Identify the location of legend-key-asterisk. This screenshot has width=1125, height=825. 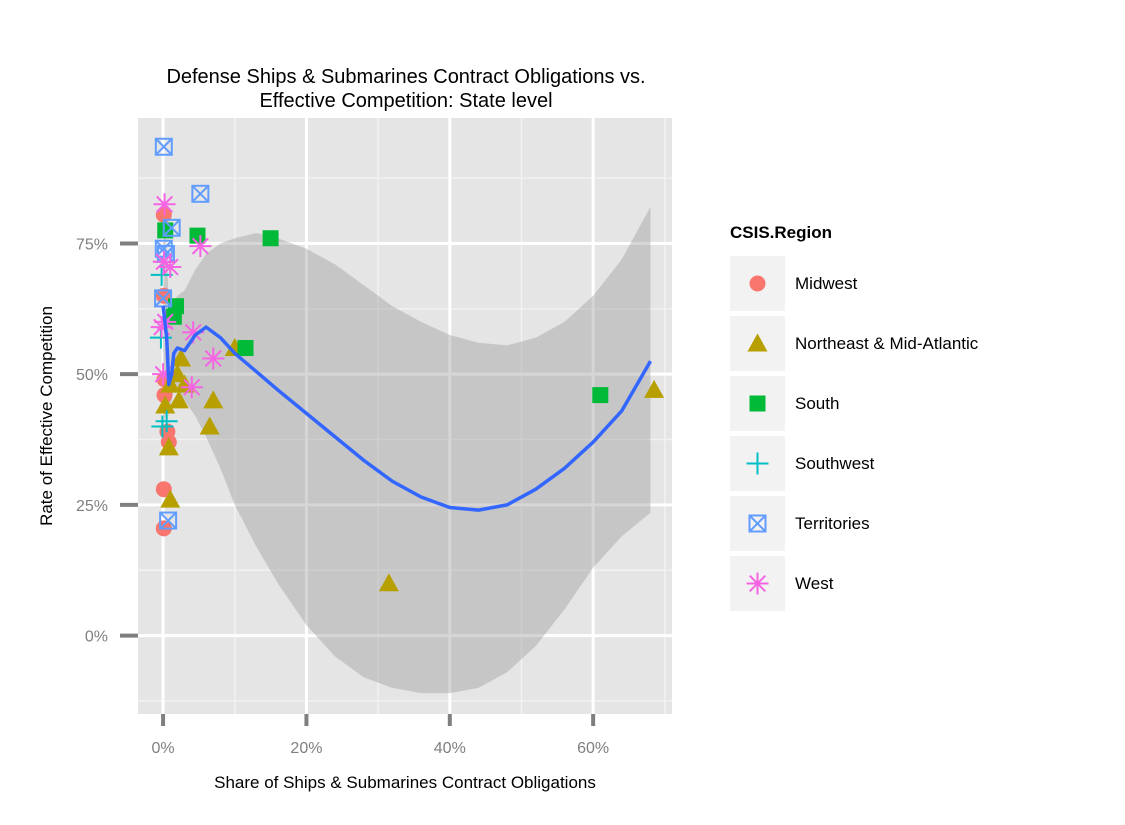
(757, 583).